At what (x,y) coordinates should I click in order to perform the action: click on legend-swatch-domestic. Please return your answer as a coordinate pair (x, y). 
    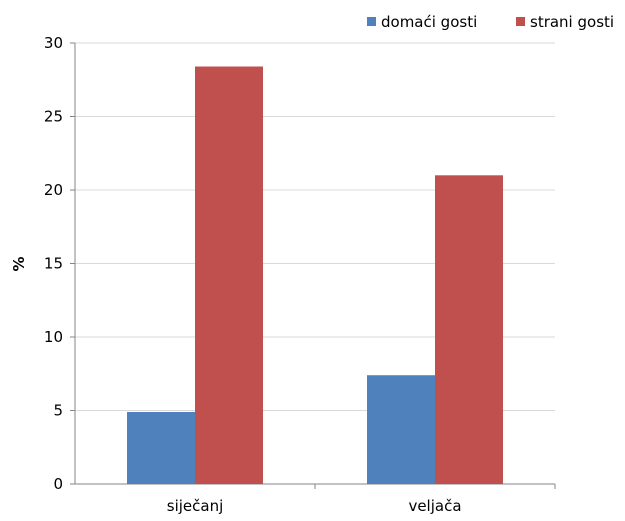
    Looking at the image, I should click on (371, 21).